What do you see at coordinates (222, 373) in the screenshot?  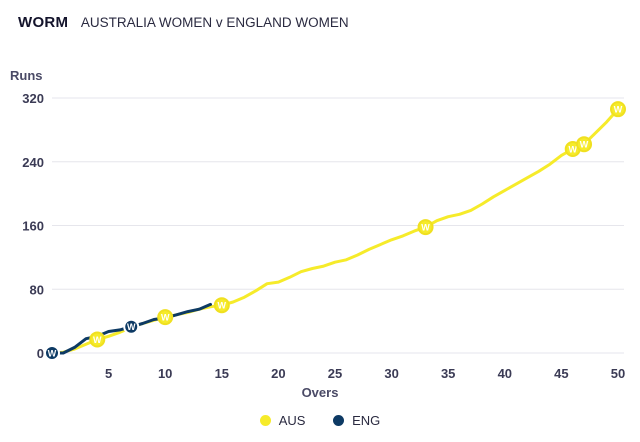 I see `x-tick-label-15: 15` at bounding box center [222, 373].